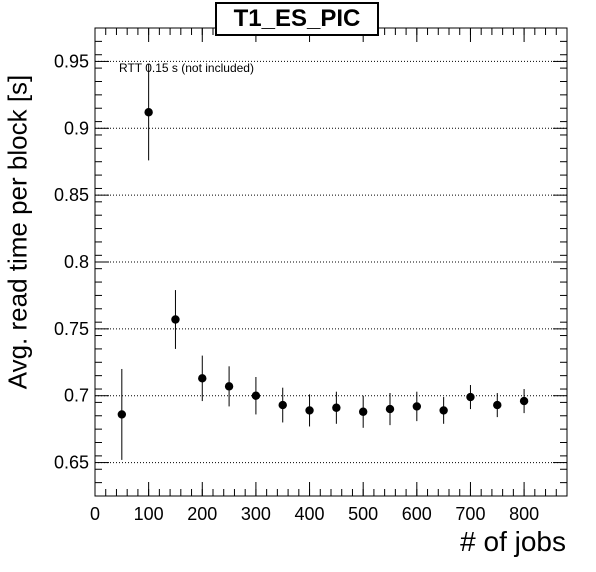 The width and height of the screenshot is (596, 572). I want to click on y-tick-label: 0.7, so click(76, 396).